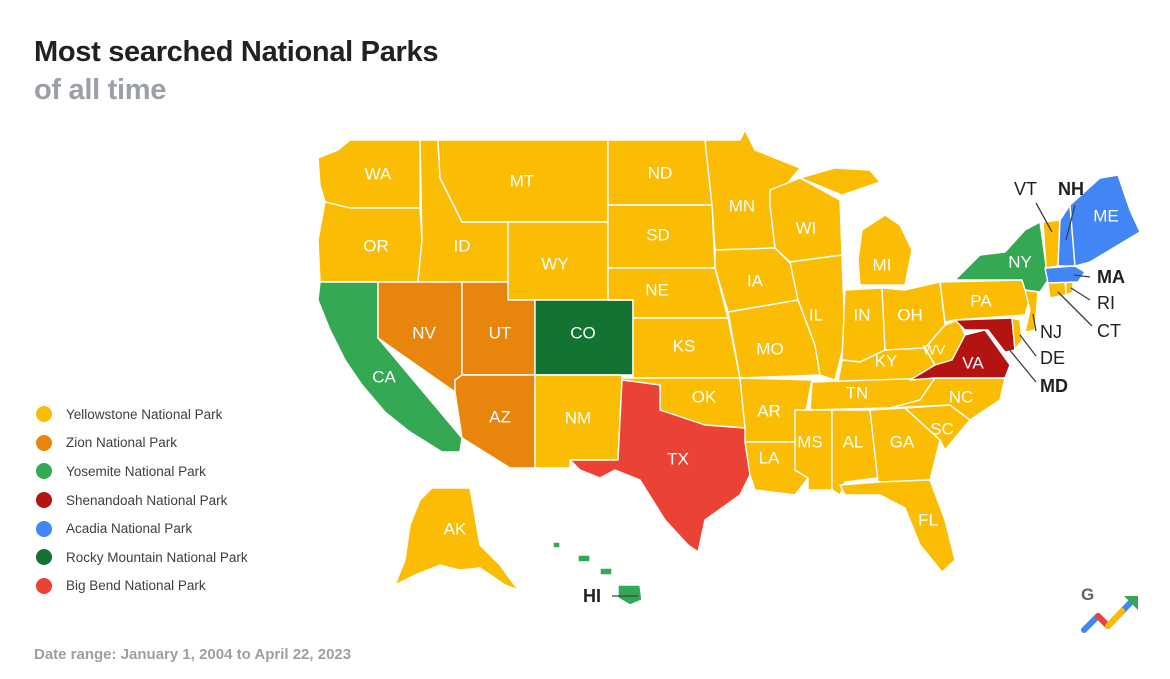 The image size is (1170, 679). Describe the element at coordinates (1087, 594) in the screenshot. I see `google-g-letter: G` at that location.